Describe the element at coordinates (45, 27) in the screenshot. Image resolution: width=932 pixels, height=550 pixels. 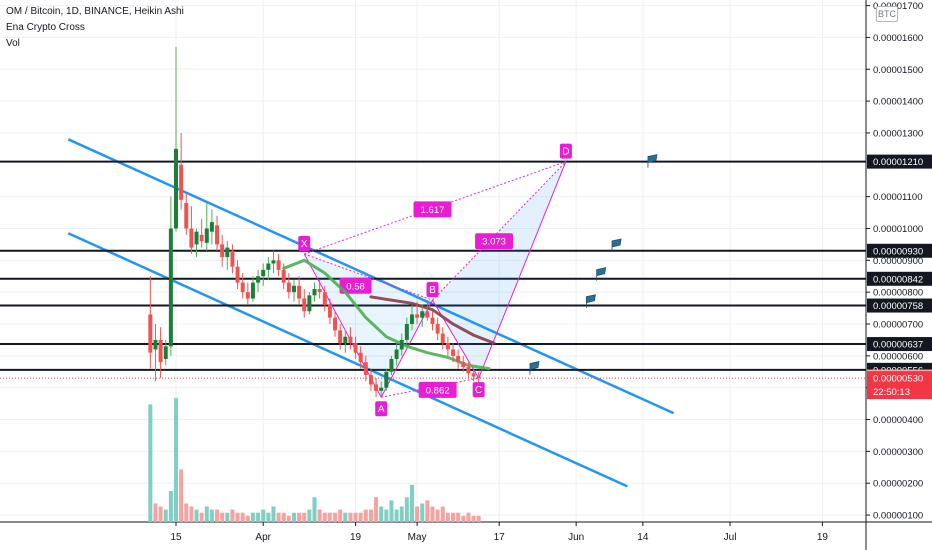
I see `indicator-label: Ena Crypto Cross` at that location.